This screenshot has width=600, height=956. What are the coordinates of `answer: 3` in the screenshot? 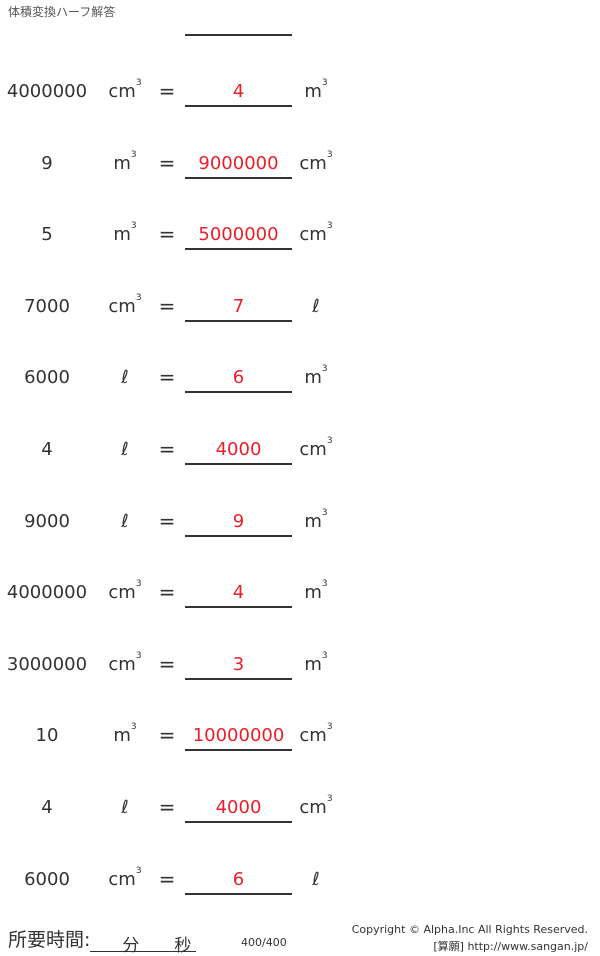 It's located at (238, 667).